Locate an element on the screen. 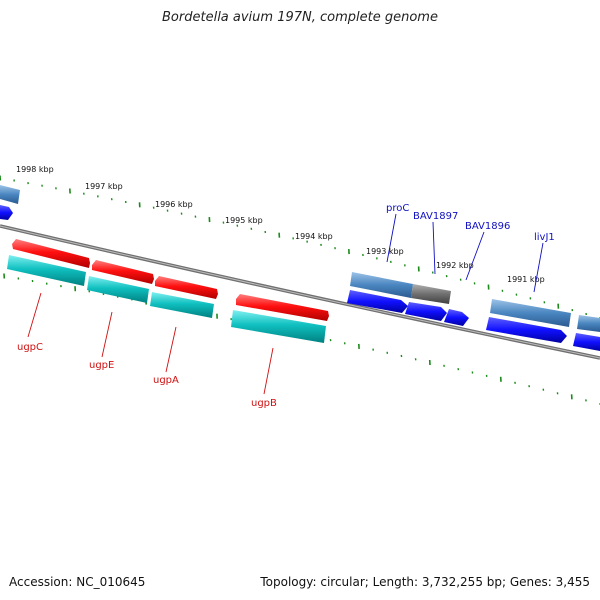  gene-ugpB is located at coordinates (282, 307).